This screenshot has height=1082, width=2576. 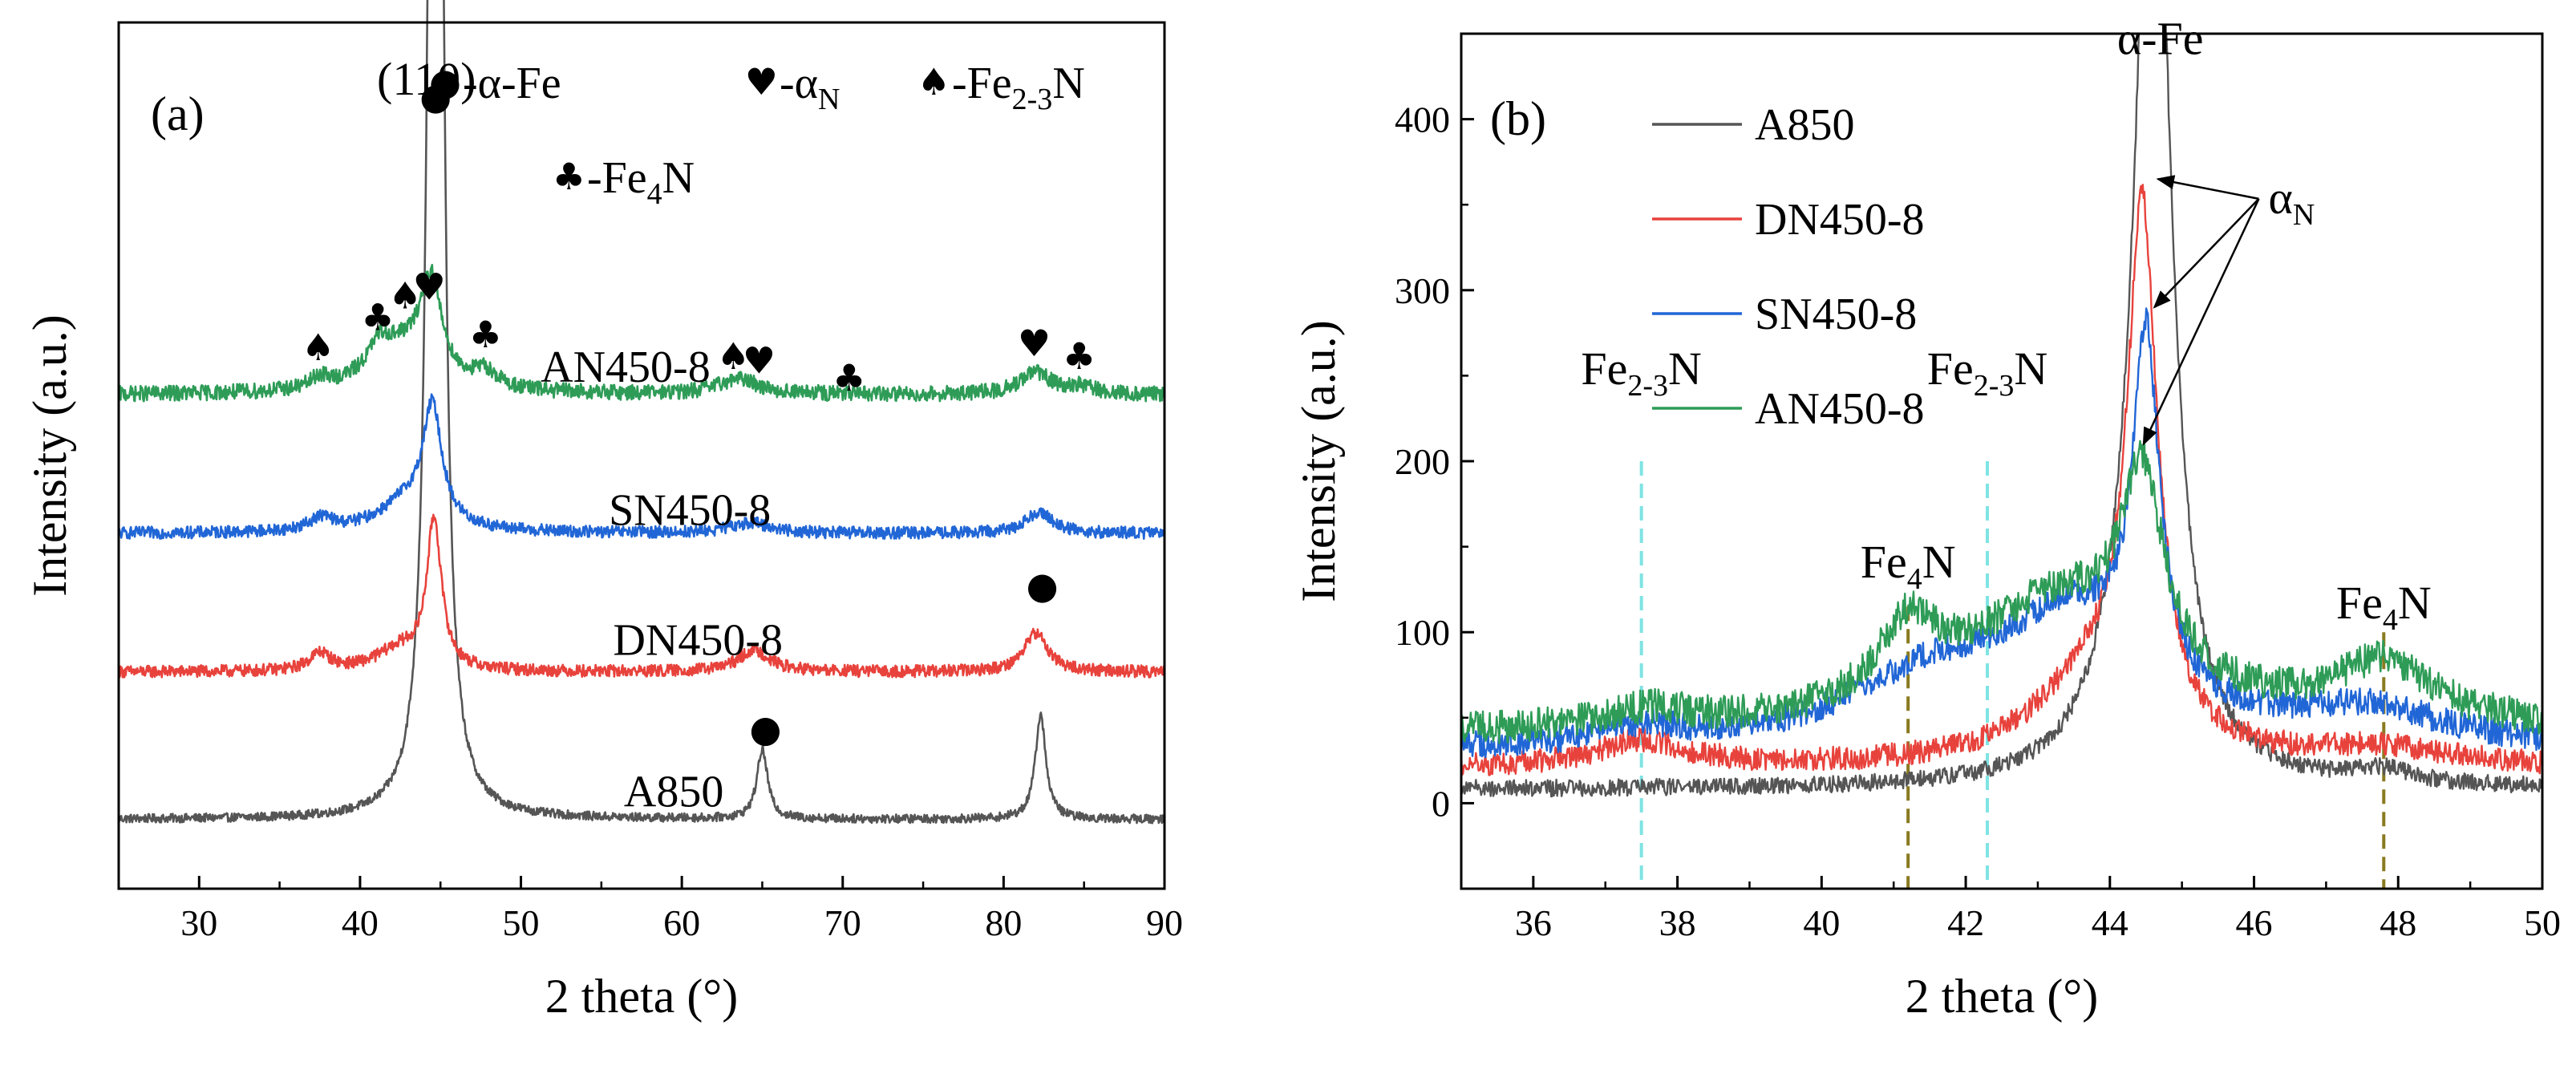 What do you see at coordinates (1966, 922) in the screenshot?
I see `x-tick-label: 42` at bounding box center [1966, 922].